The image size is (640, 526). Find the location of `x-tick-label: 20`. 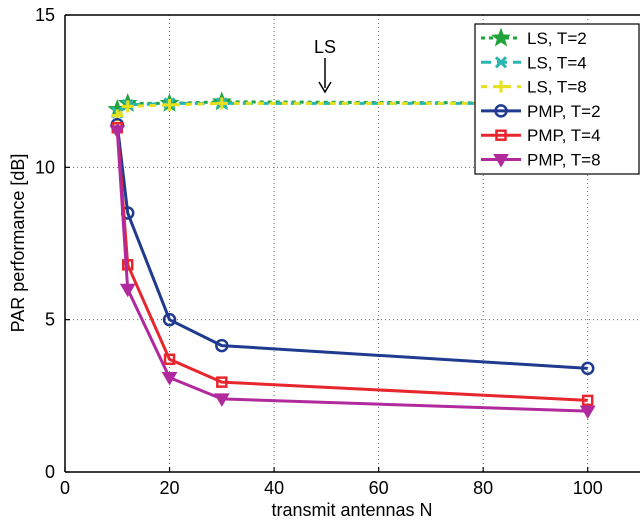

x-tick-label: 20 is located at coordinates (170, 488).